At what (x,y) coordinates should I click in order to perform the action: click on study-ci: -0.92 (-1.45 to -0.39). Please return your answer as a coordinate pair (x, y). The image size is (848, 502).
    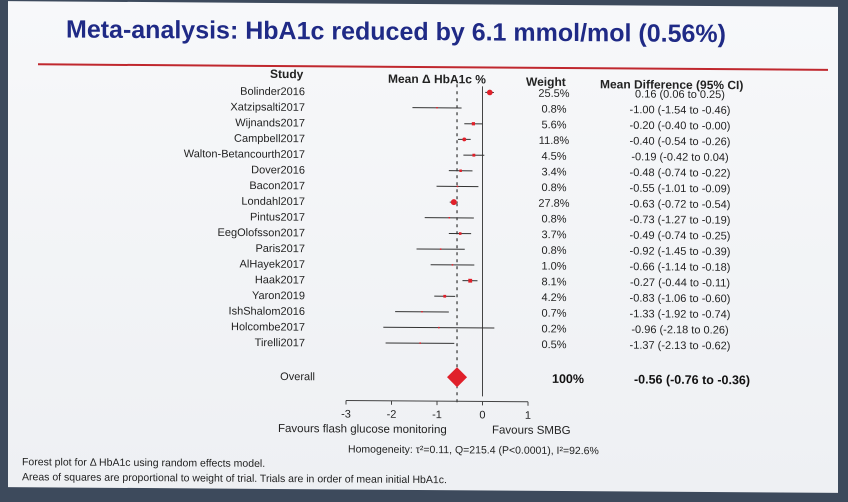
    Looking at the image, I should click on (680, 251).